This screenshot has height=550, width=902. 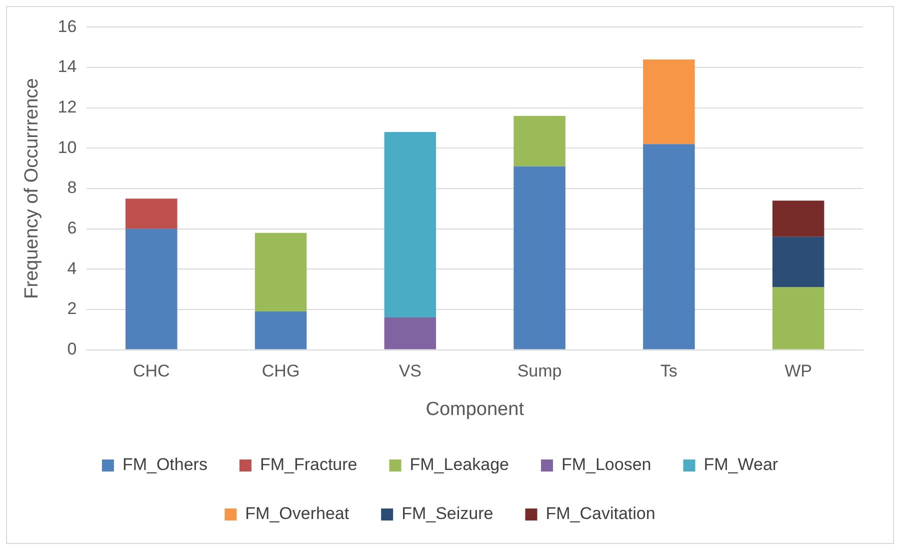 What do you see at coordinates (297, 514) in the screenshot?
I see `legend-label: FM_Overheat` at bounding box center [297, 514].